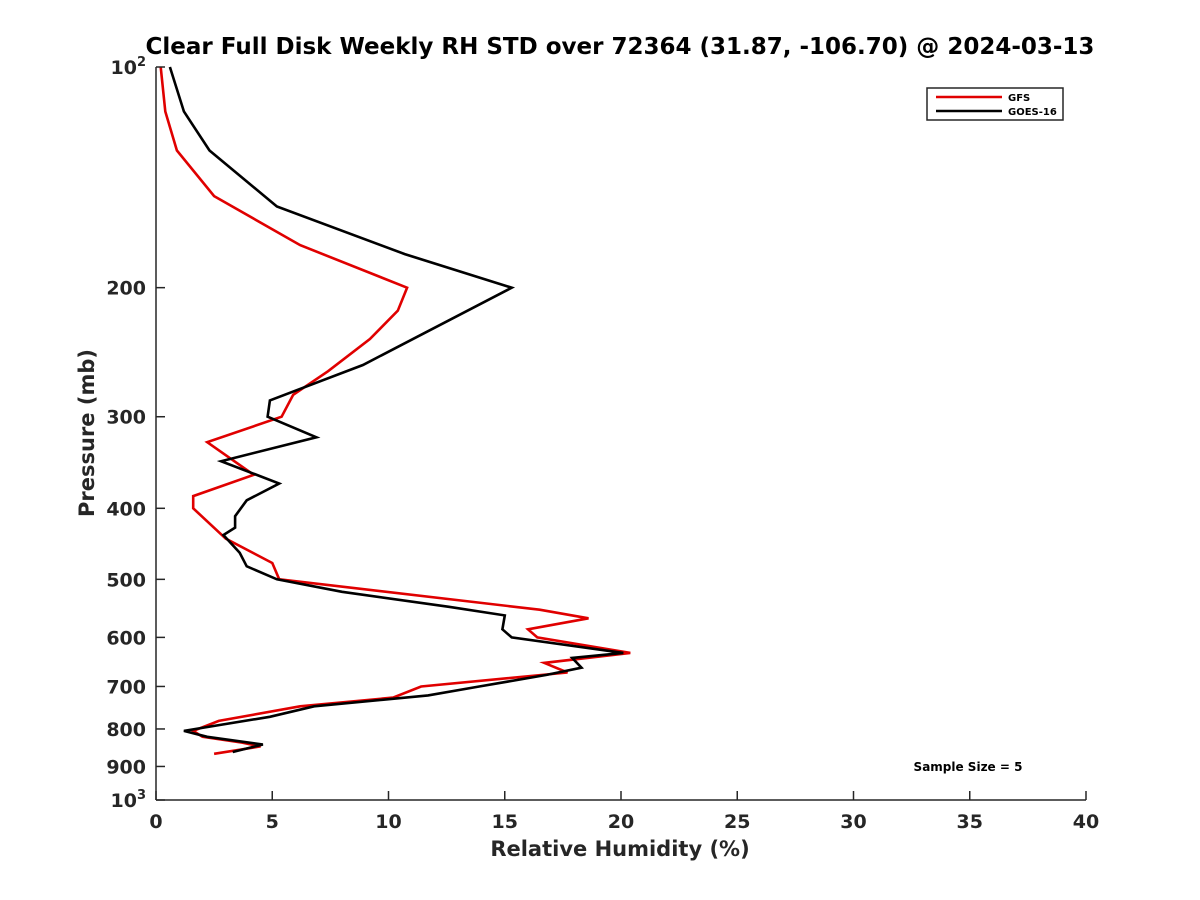 This screenshot has width=1200, height=900. I want to click on y-axis-ticks: 10² 200 300 400 500 600 700 800 900 10³, so click(135, 433).